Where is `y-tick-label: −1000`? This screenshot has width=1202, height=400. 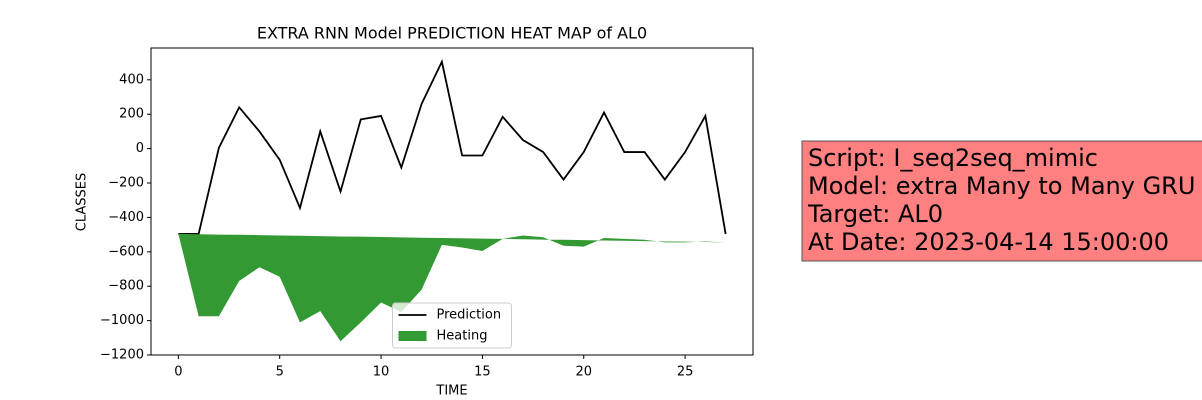
y-tick-label: −1000 is located at coordinates (122, 320).